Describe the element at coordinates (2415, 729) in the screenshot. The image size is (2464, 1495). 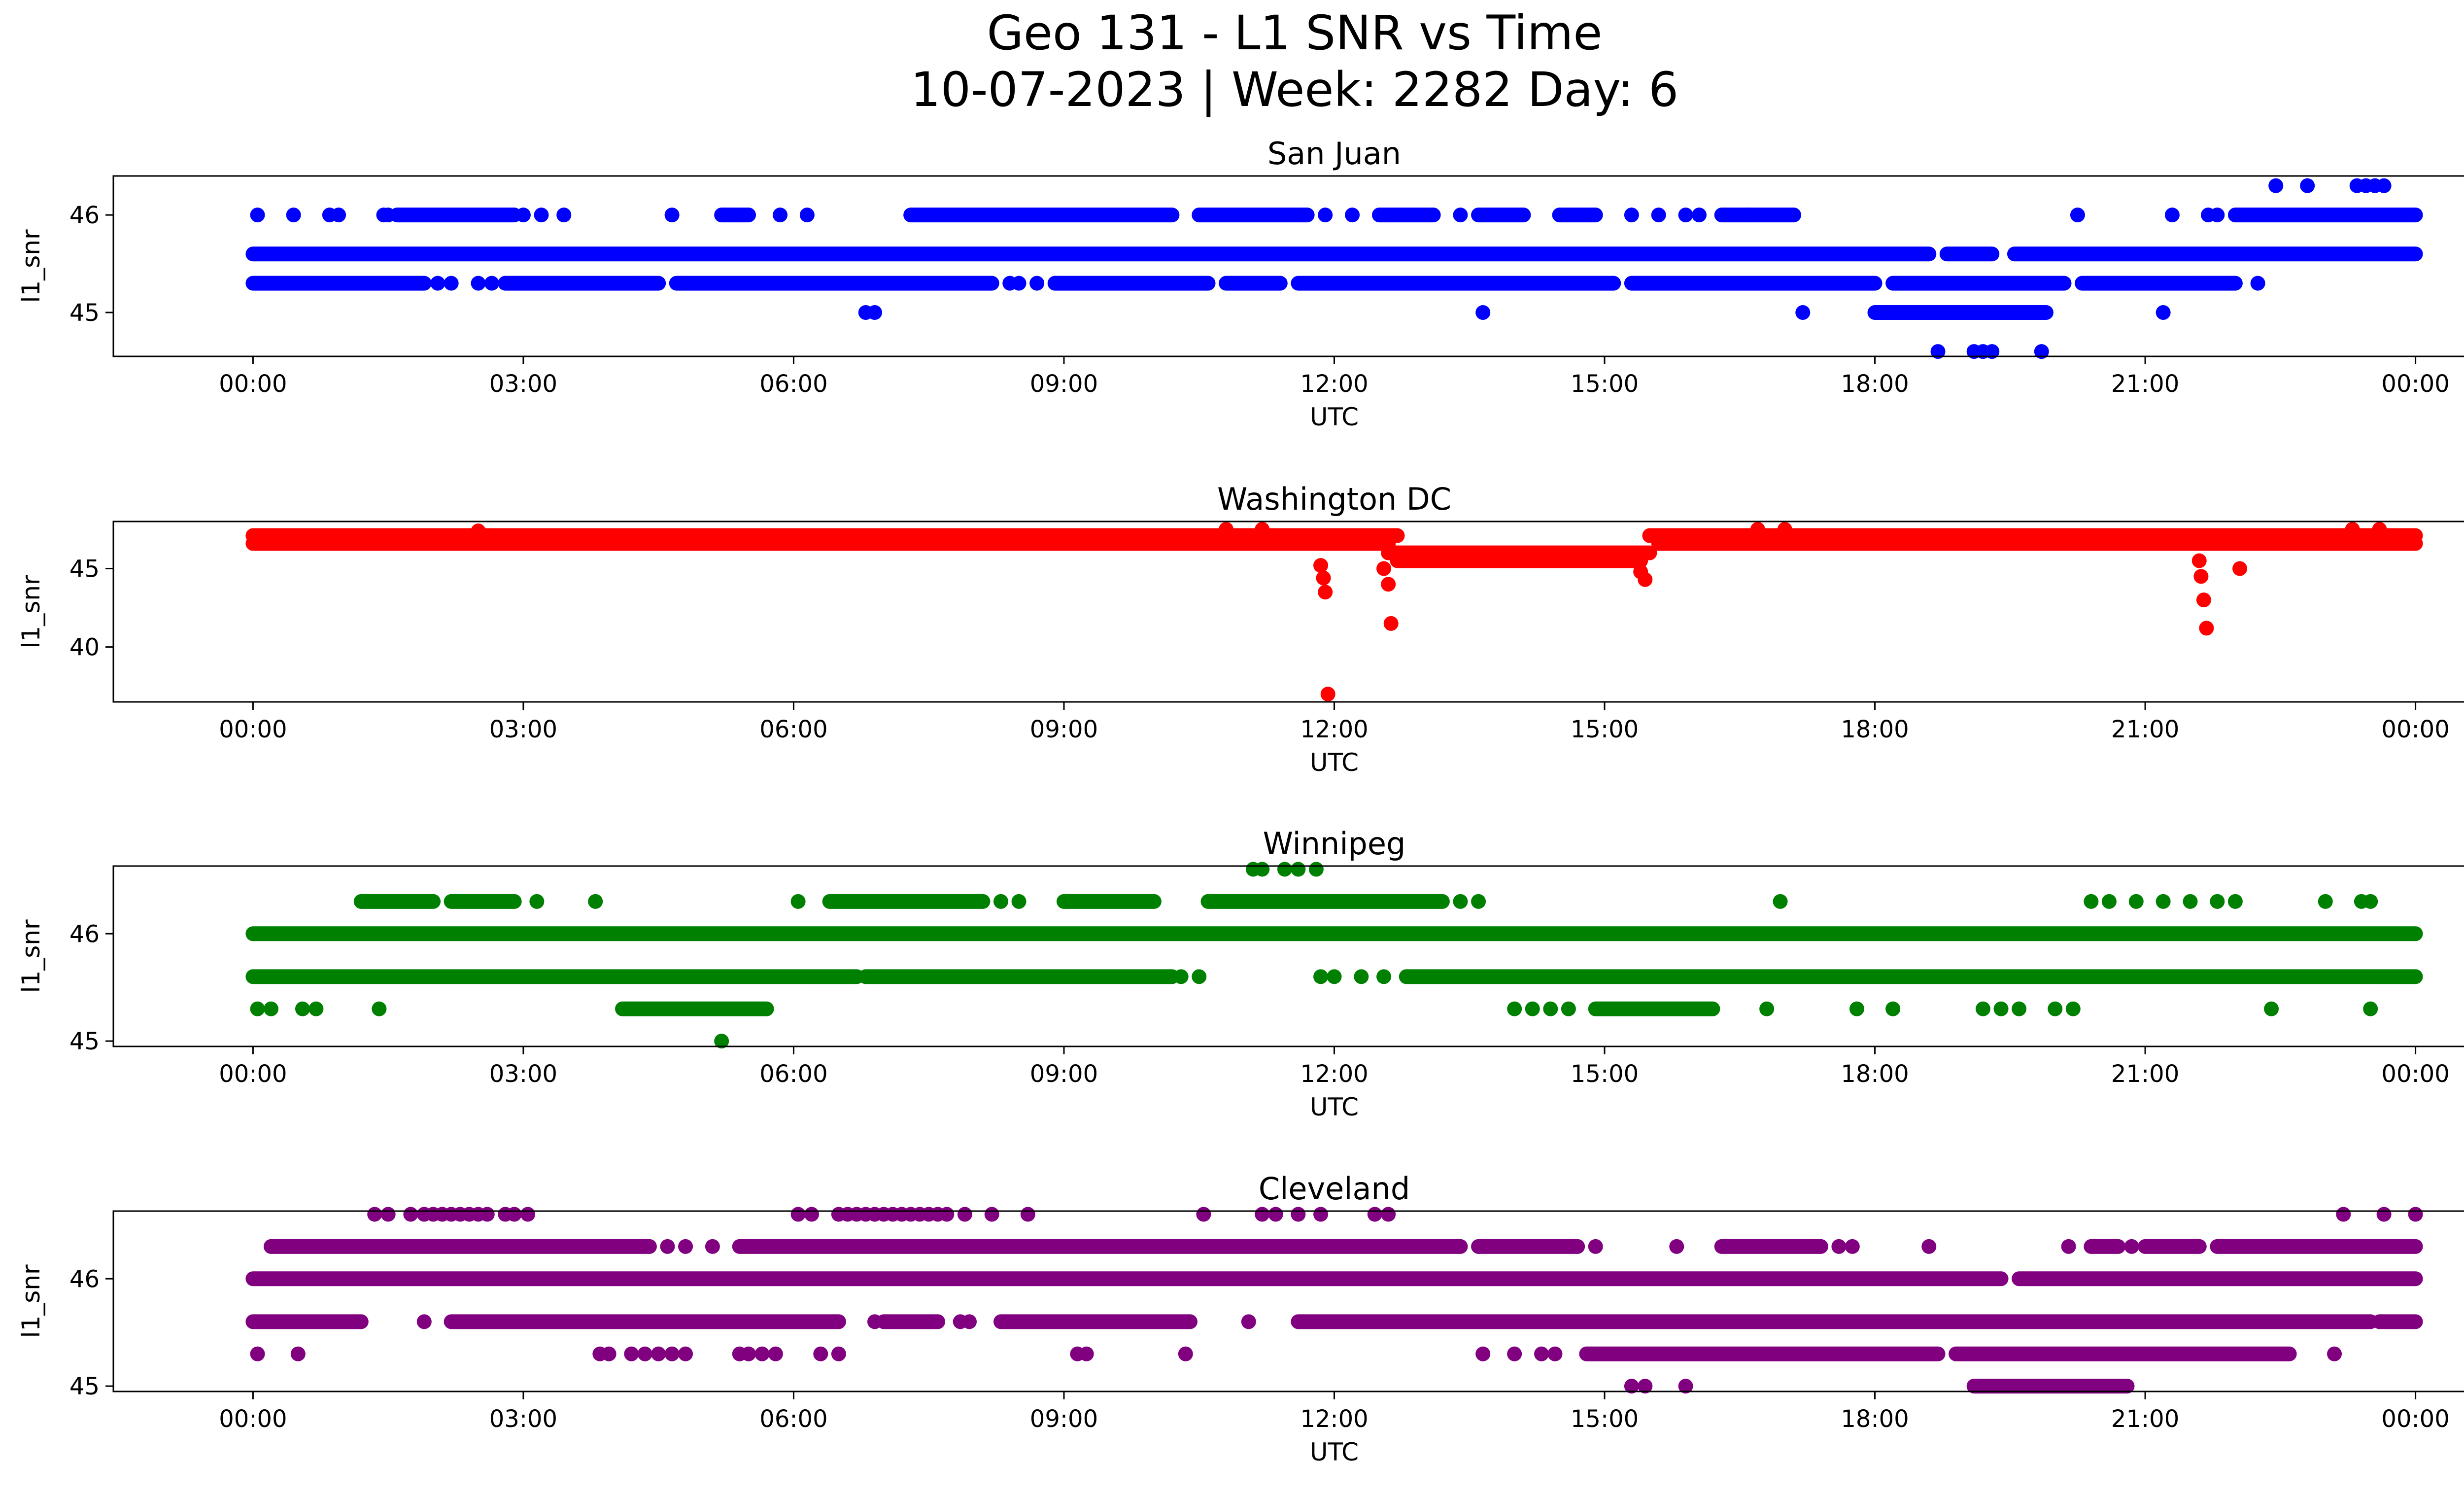
I see `x-tick-label-8: 00:00` at that location.